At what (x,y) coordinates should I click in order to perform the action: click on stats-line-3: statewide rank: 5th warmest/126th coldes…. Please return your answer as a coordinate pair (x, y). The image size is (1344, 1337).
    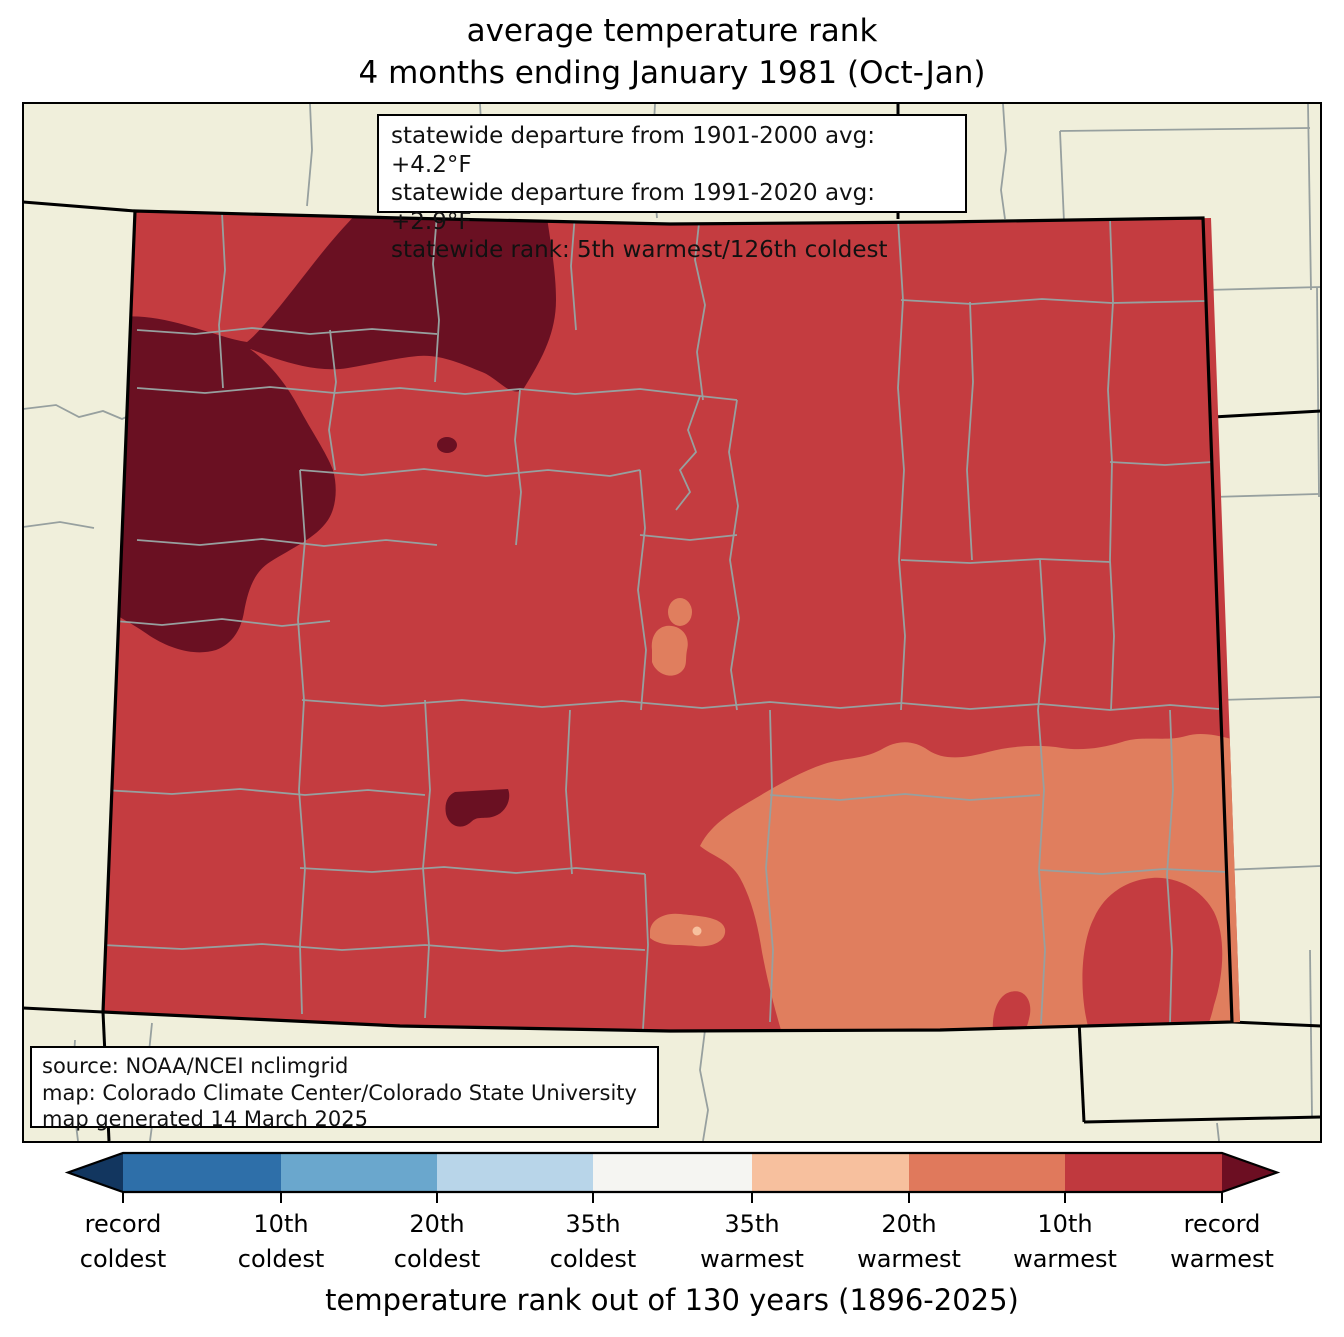
    Looking at the image, I should click on (639, 250).